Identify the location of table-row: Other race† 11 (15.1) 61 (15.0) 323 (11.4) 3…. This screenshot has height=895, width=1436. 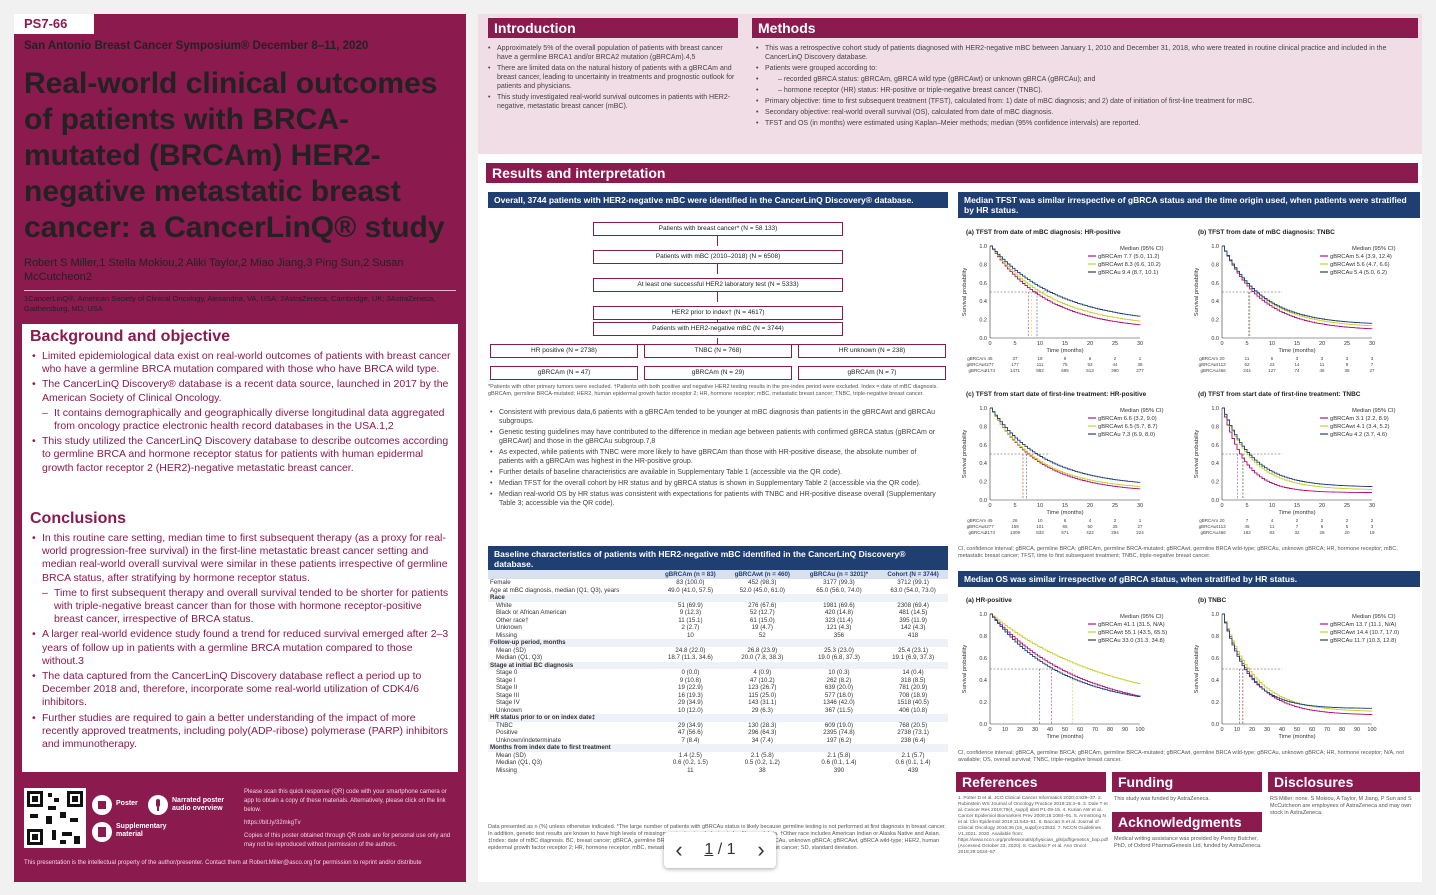
(718, 621).